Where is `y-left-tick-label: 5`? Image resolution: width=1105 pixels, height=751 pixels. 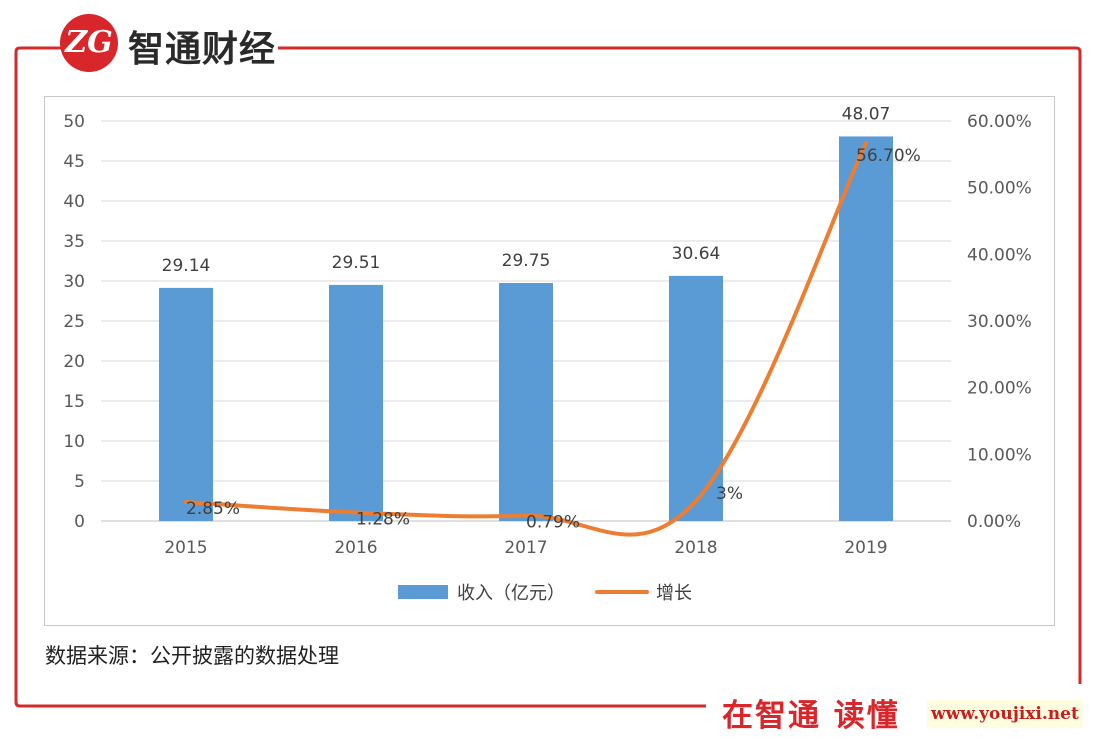
y-left-tick-label: 5 is located at coordinates (79, 482).